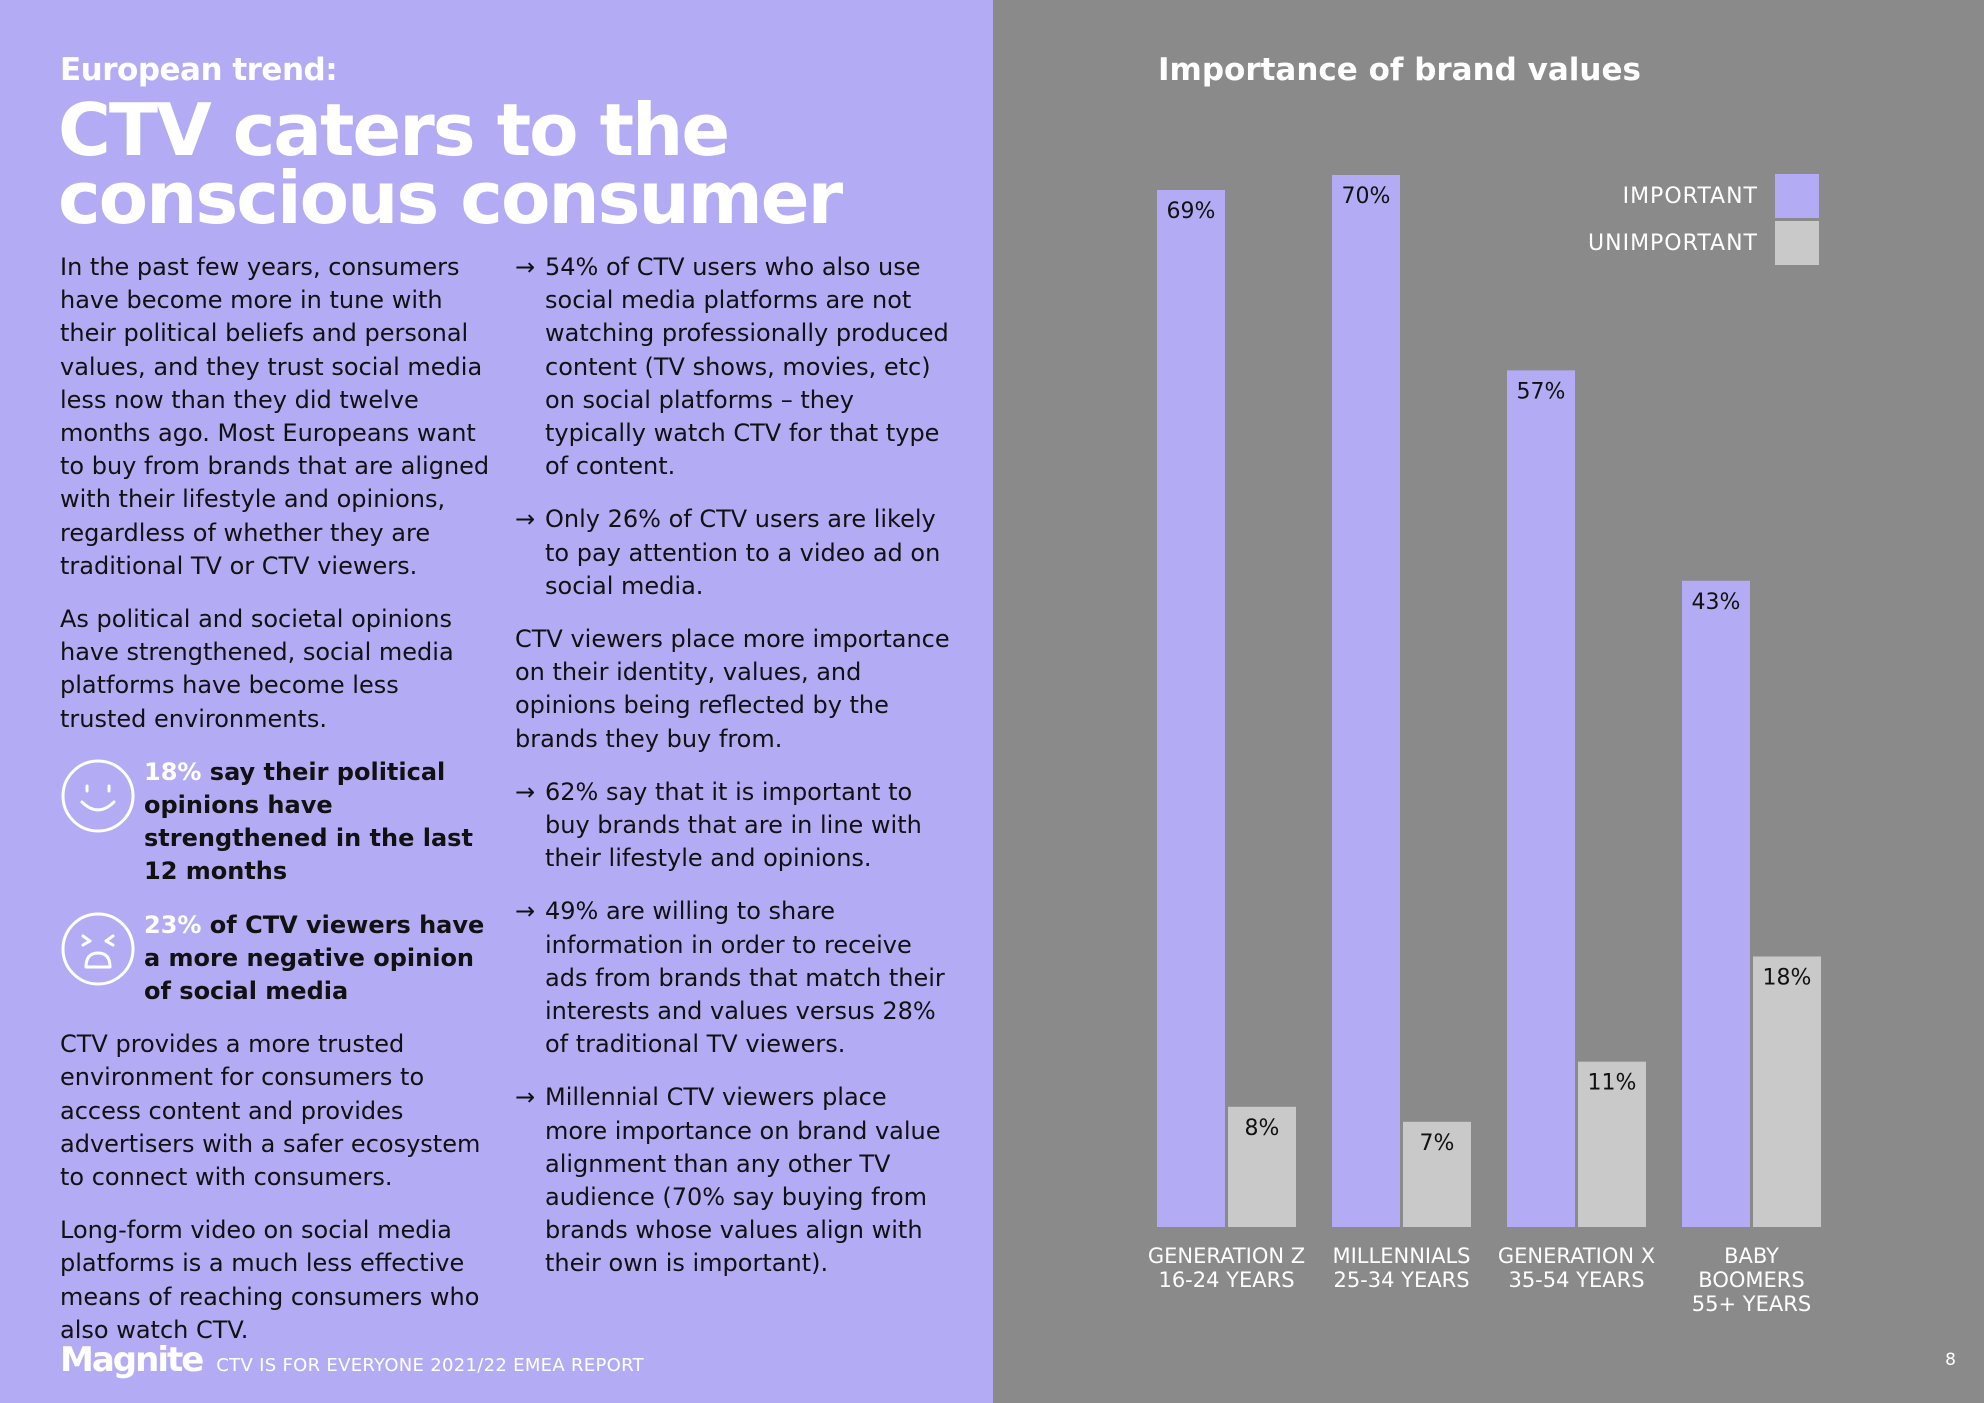 The height and width of the screenshot is (1403, 1984). What do you see at coordinates (199, 70) in the screenshot?
I see `kicker: European trend:` at bounding box center [199, 70].